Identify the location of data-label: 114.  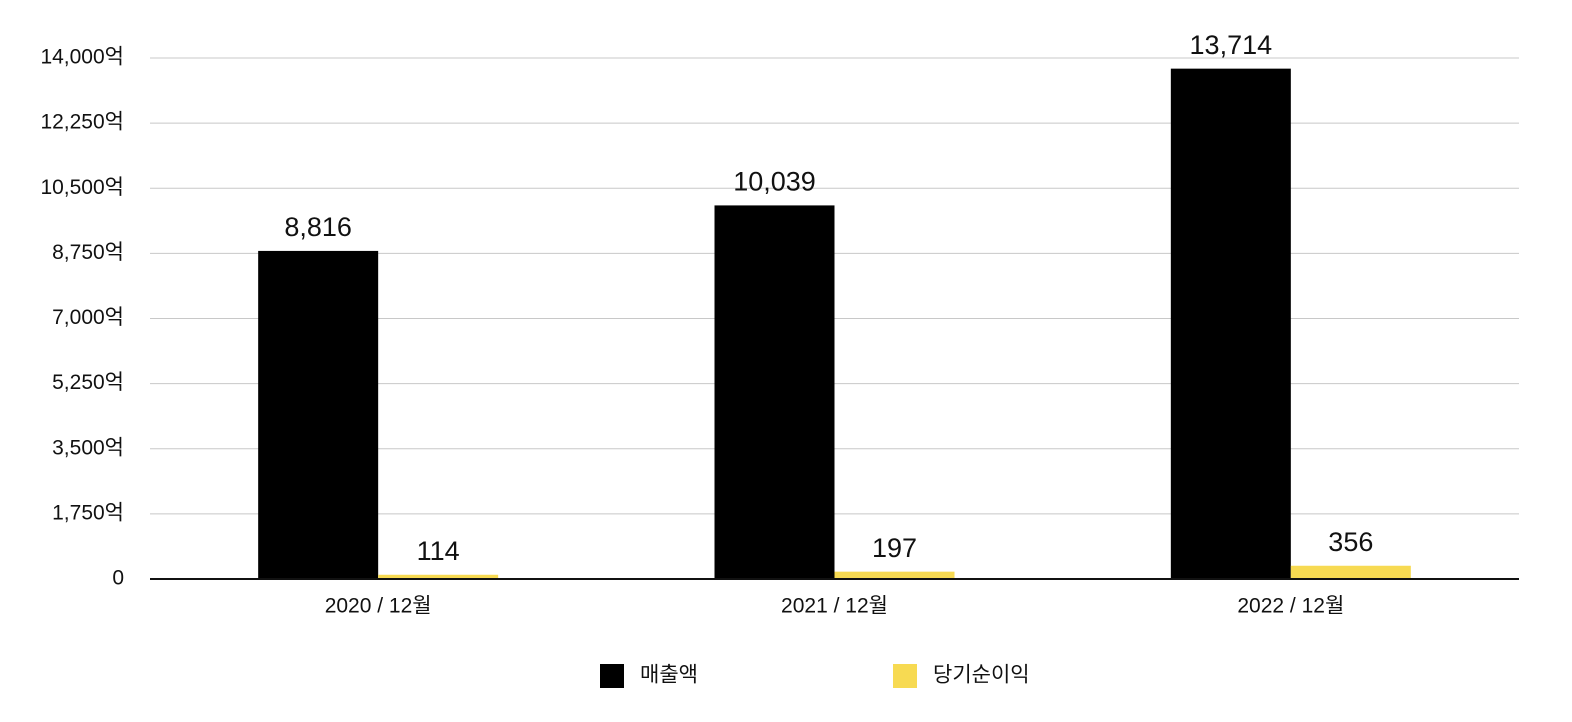
(438, 551).